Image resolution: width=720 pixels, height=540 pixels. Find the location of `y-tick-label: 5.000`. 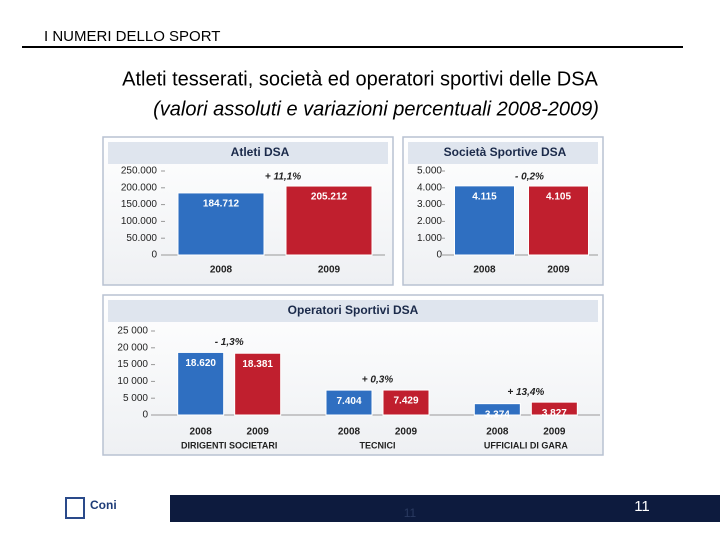

y-tick-label: 5.000 is located at coordinates (429, 171).